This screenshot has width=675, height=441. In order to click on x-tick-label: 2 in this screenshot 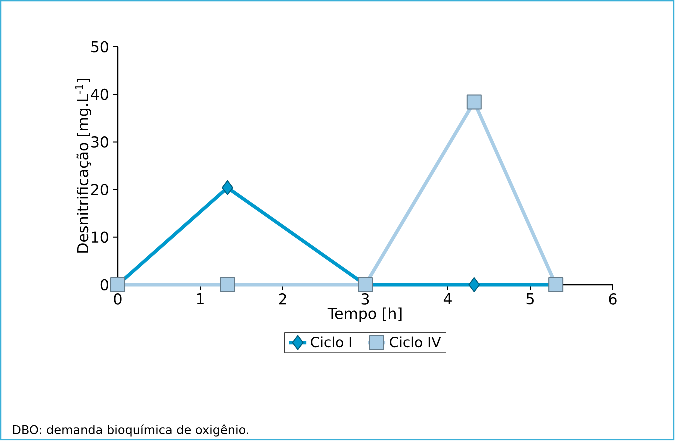, I will do `click(282, 299)`.